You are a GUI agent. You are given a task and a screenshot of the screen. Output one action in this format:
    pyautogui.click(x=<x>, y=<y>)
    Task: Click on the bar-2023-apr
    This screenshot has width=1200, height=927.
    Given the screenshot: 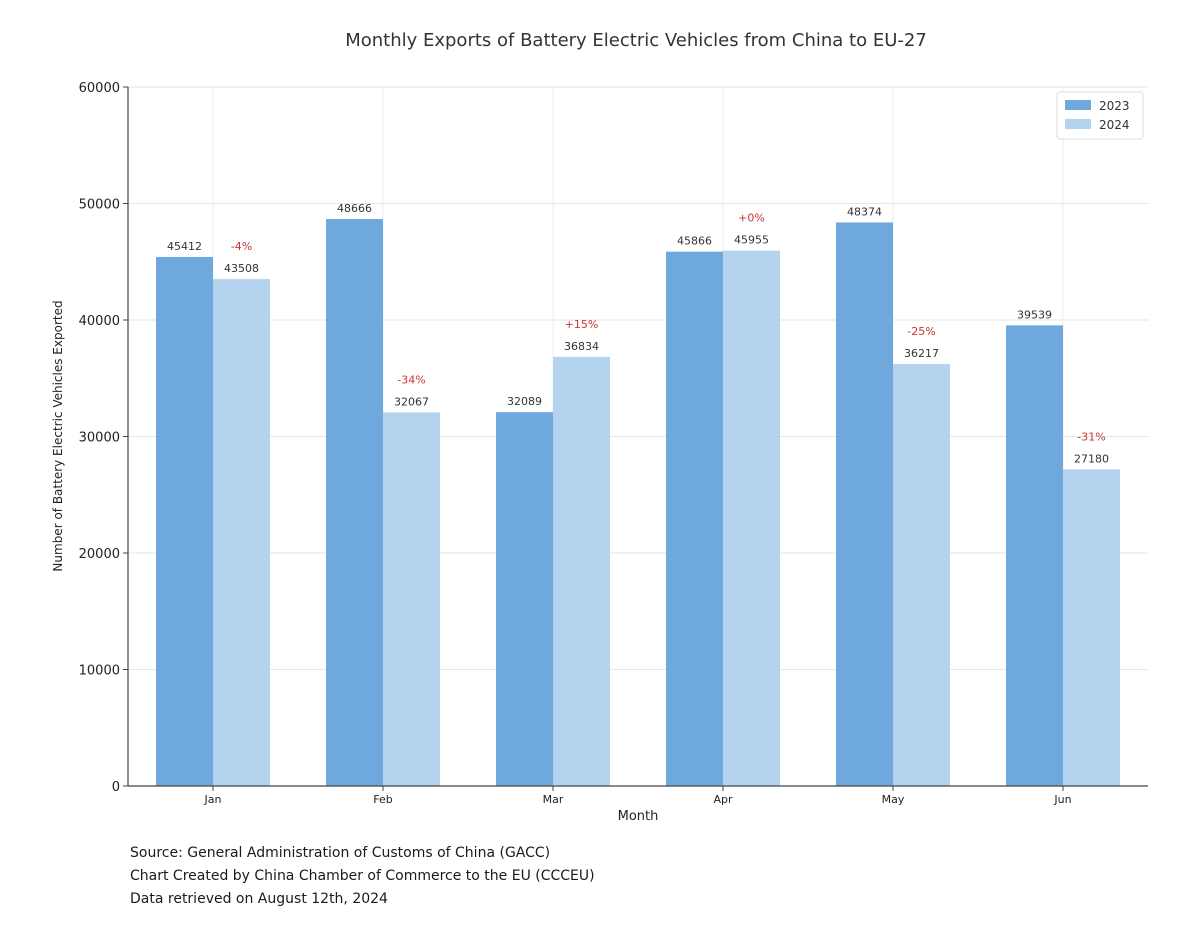 What is the action you would take?
    pyautogui.click(x=694, y=518)
    